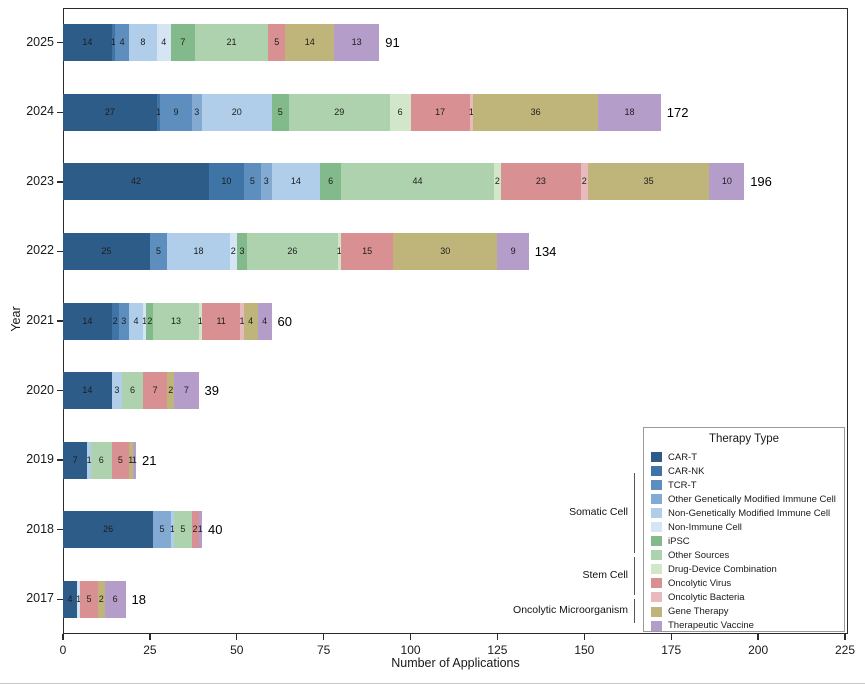  What do you see at coordinates (744, 471) in the screenshot?
I see `legend-item: CAR-NK` at bounding box center [744, 471].